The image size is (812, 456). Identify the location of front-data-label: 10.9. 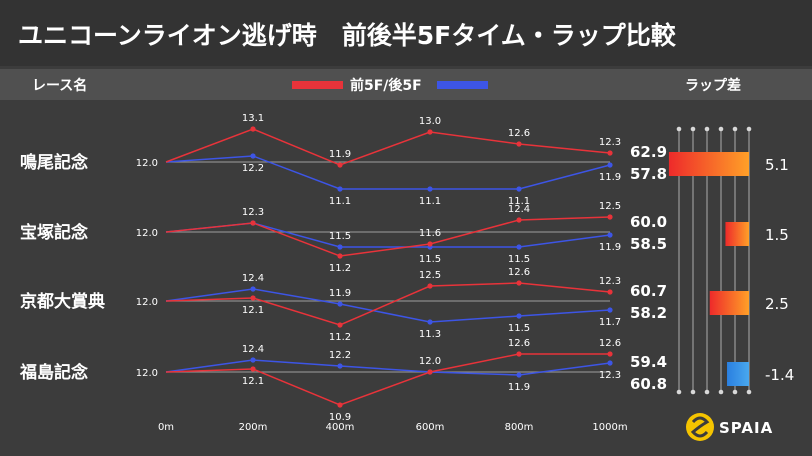
(340, 417).